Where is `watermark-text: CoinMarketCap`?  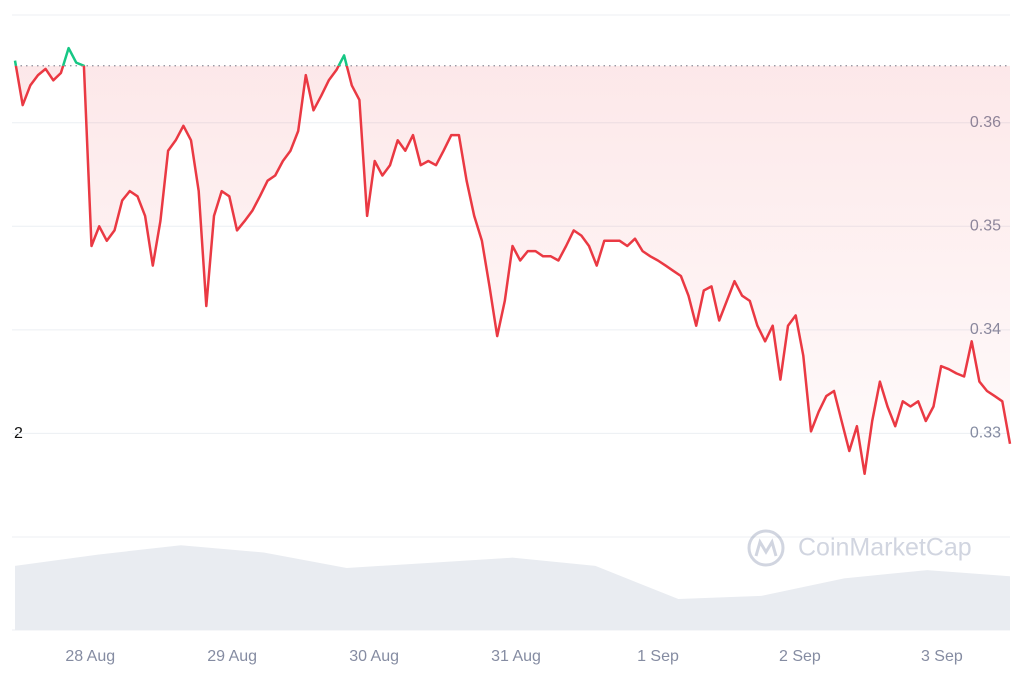 watermark-text: CoinMarketCap is located at coordinates (885, 548).